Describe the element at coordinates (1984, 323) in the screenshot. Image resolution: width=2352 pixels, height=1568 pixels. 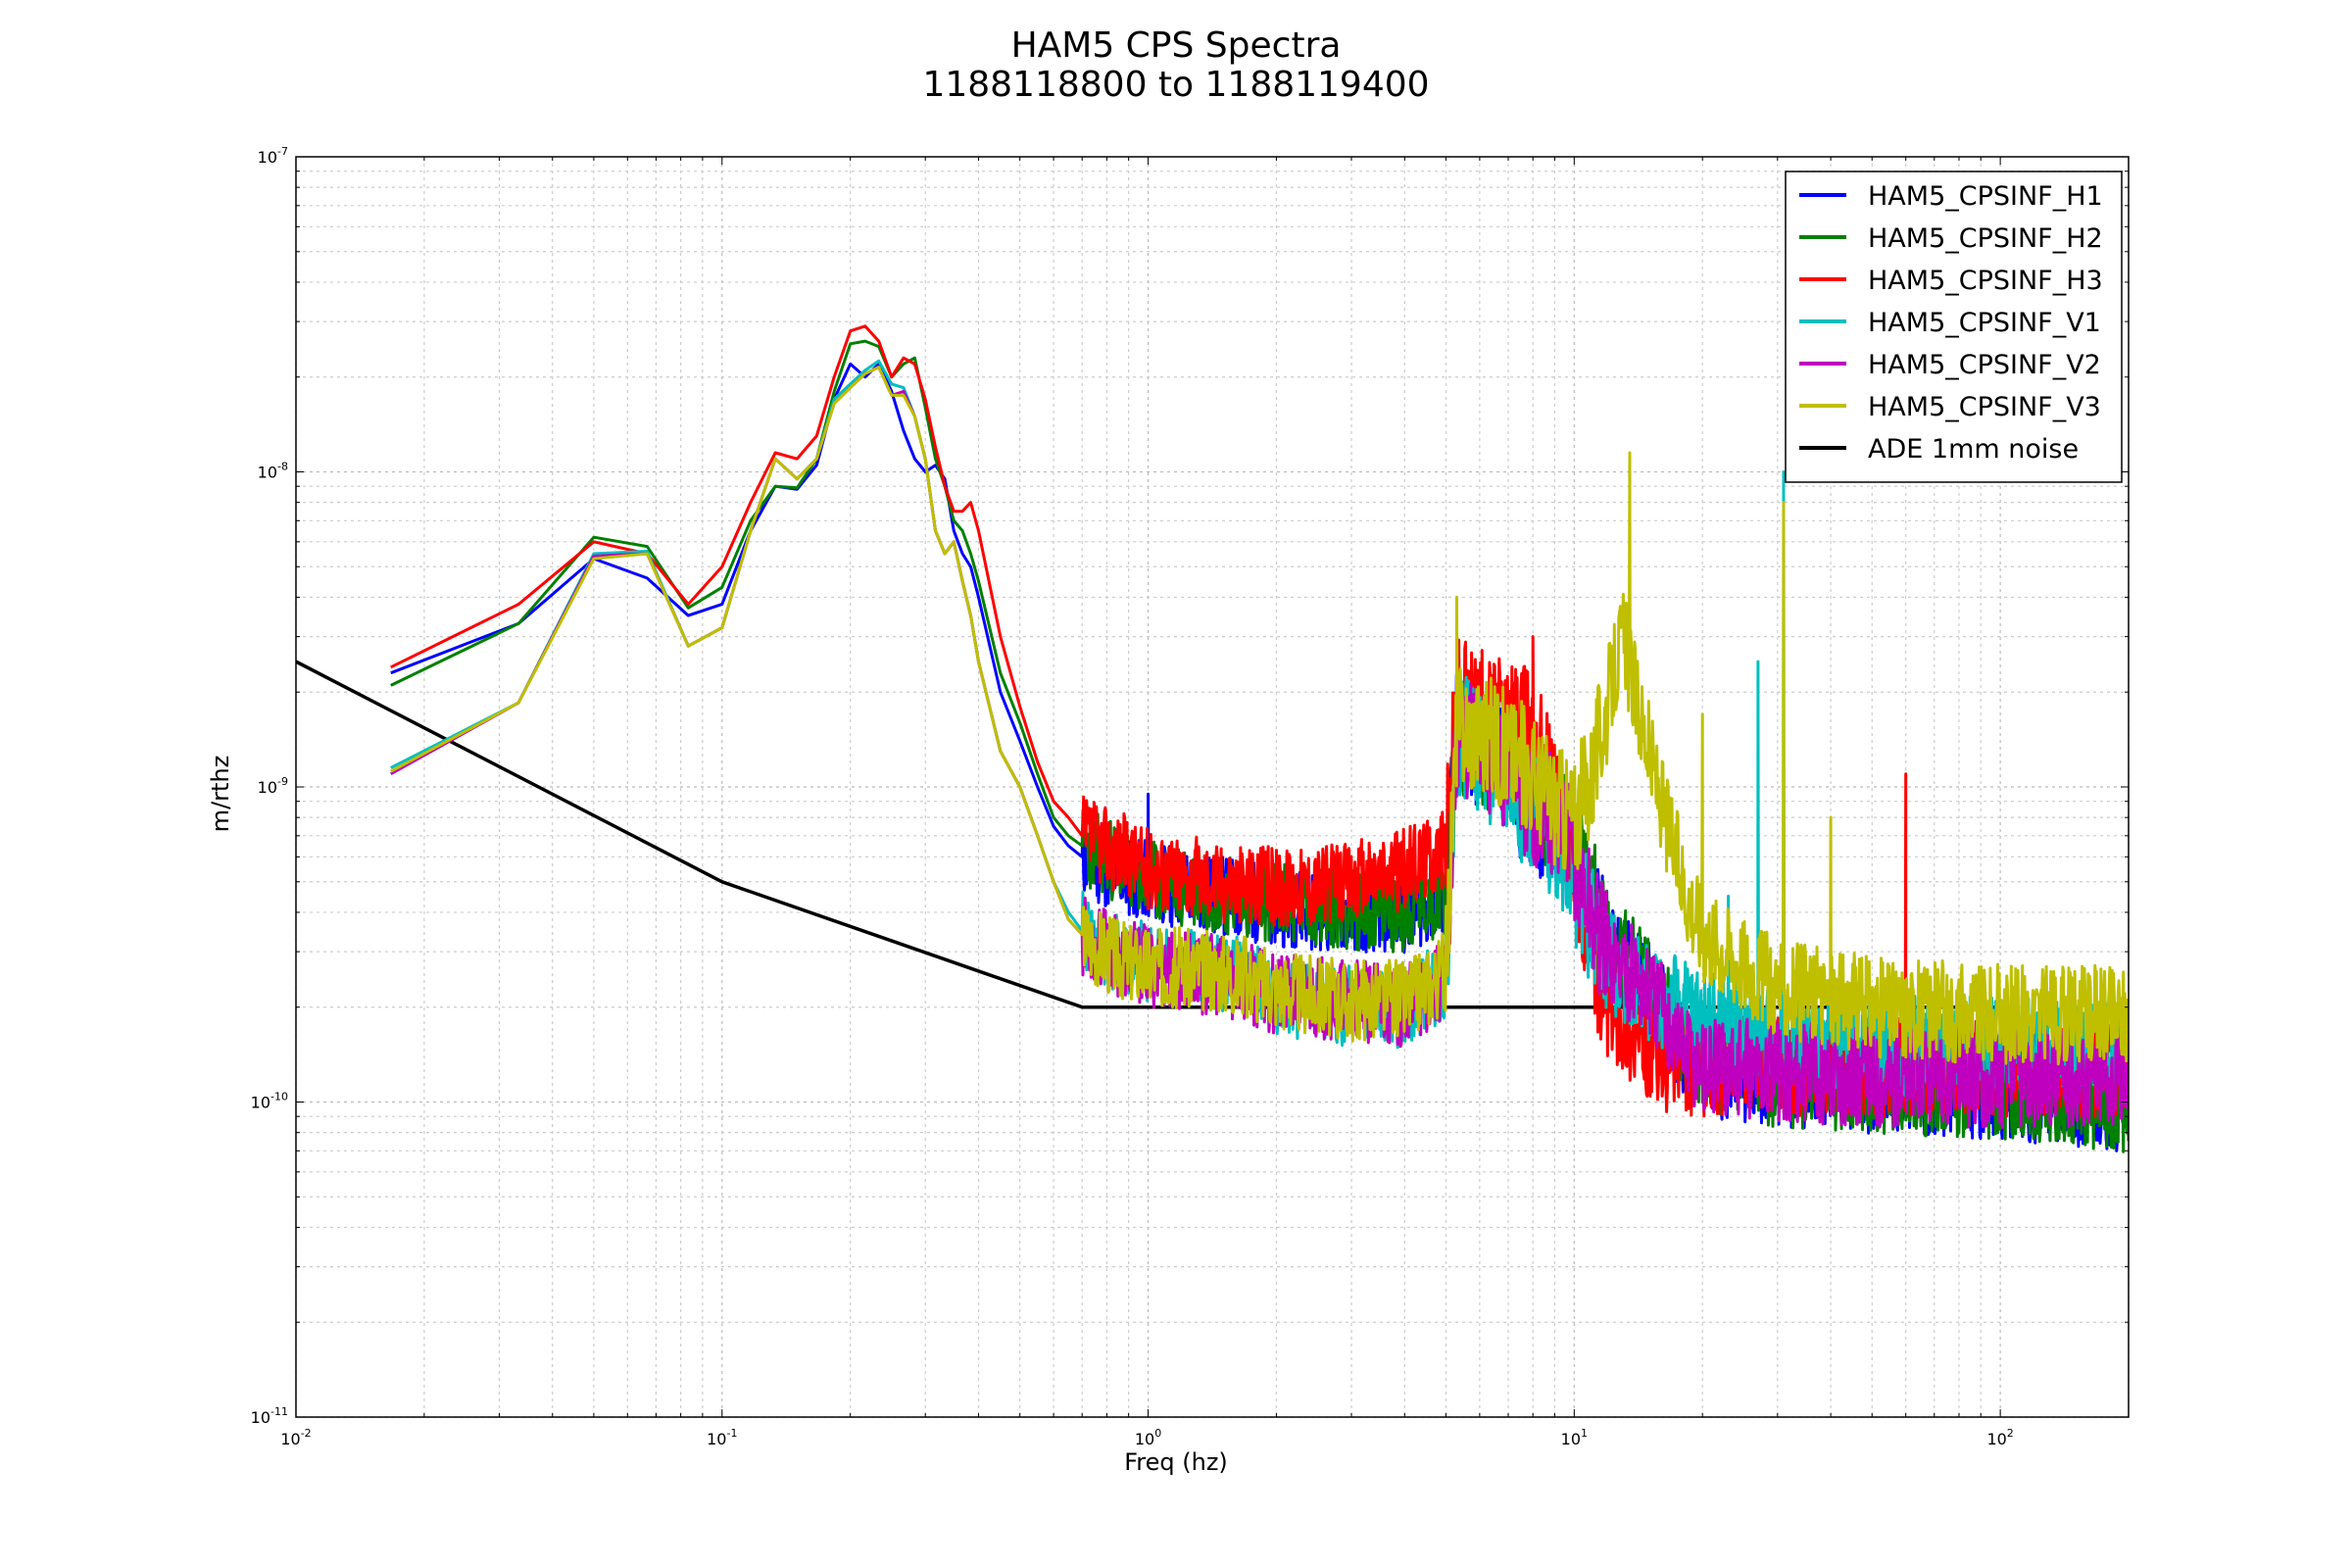
I see `legend-label: HAM5_CPSINF_V1` at that location.